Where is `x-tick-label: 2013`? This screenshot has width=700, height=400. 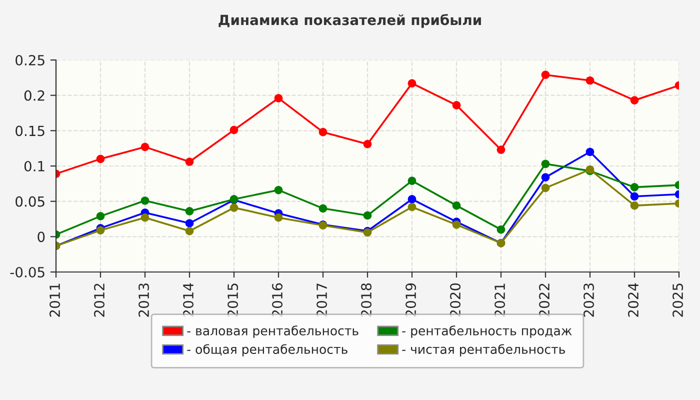
x-tick-label: 2013 is located at coordinates (144, 300).